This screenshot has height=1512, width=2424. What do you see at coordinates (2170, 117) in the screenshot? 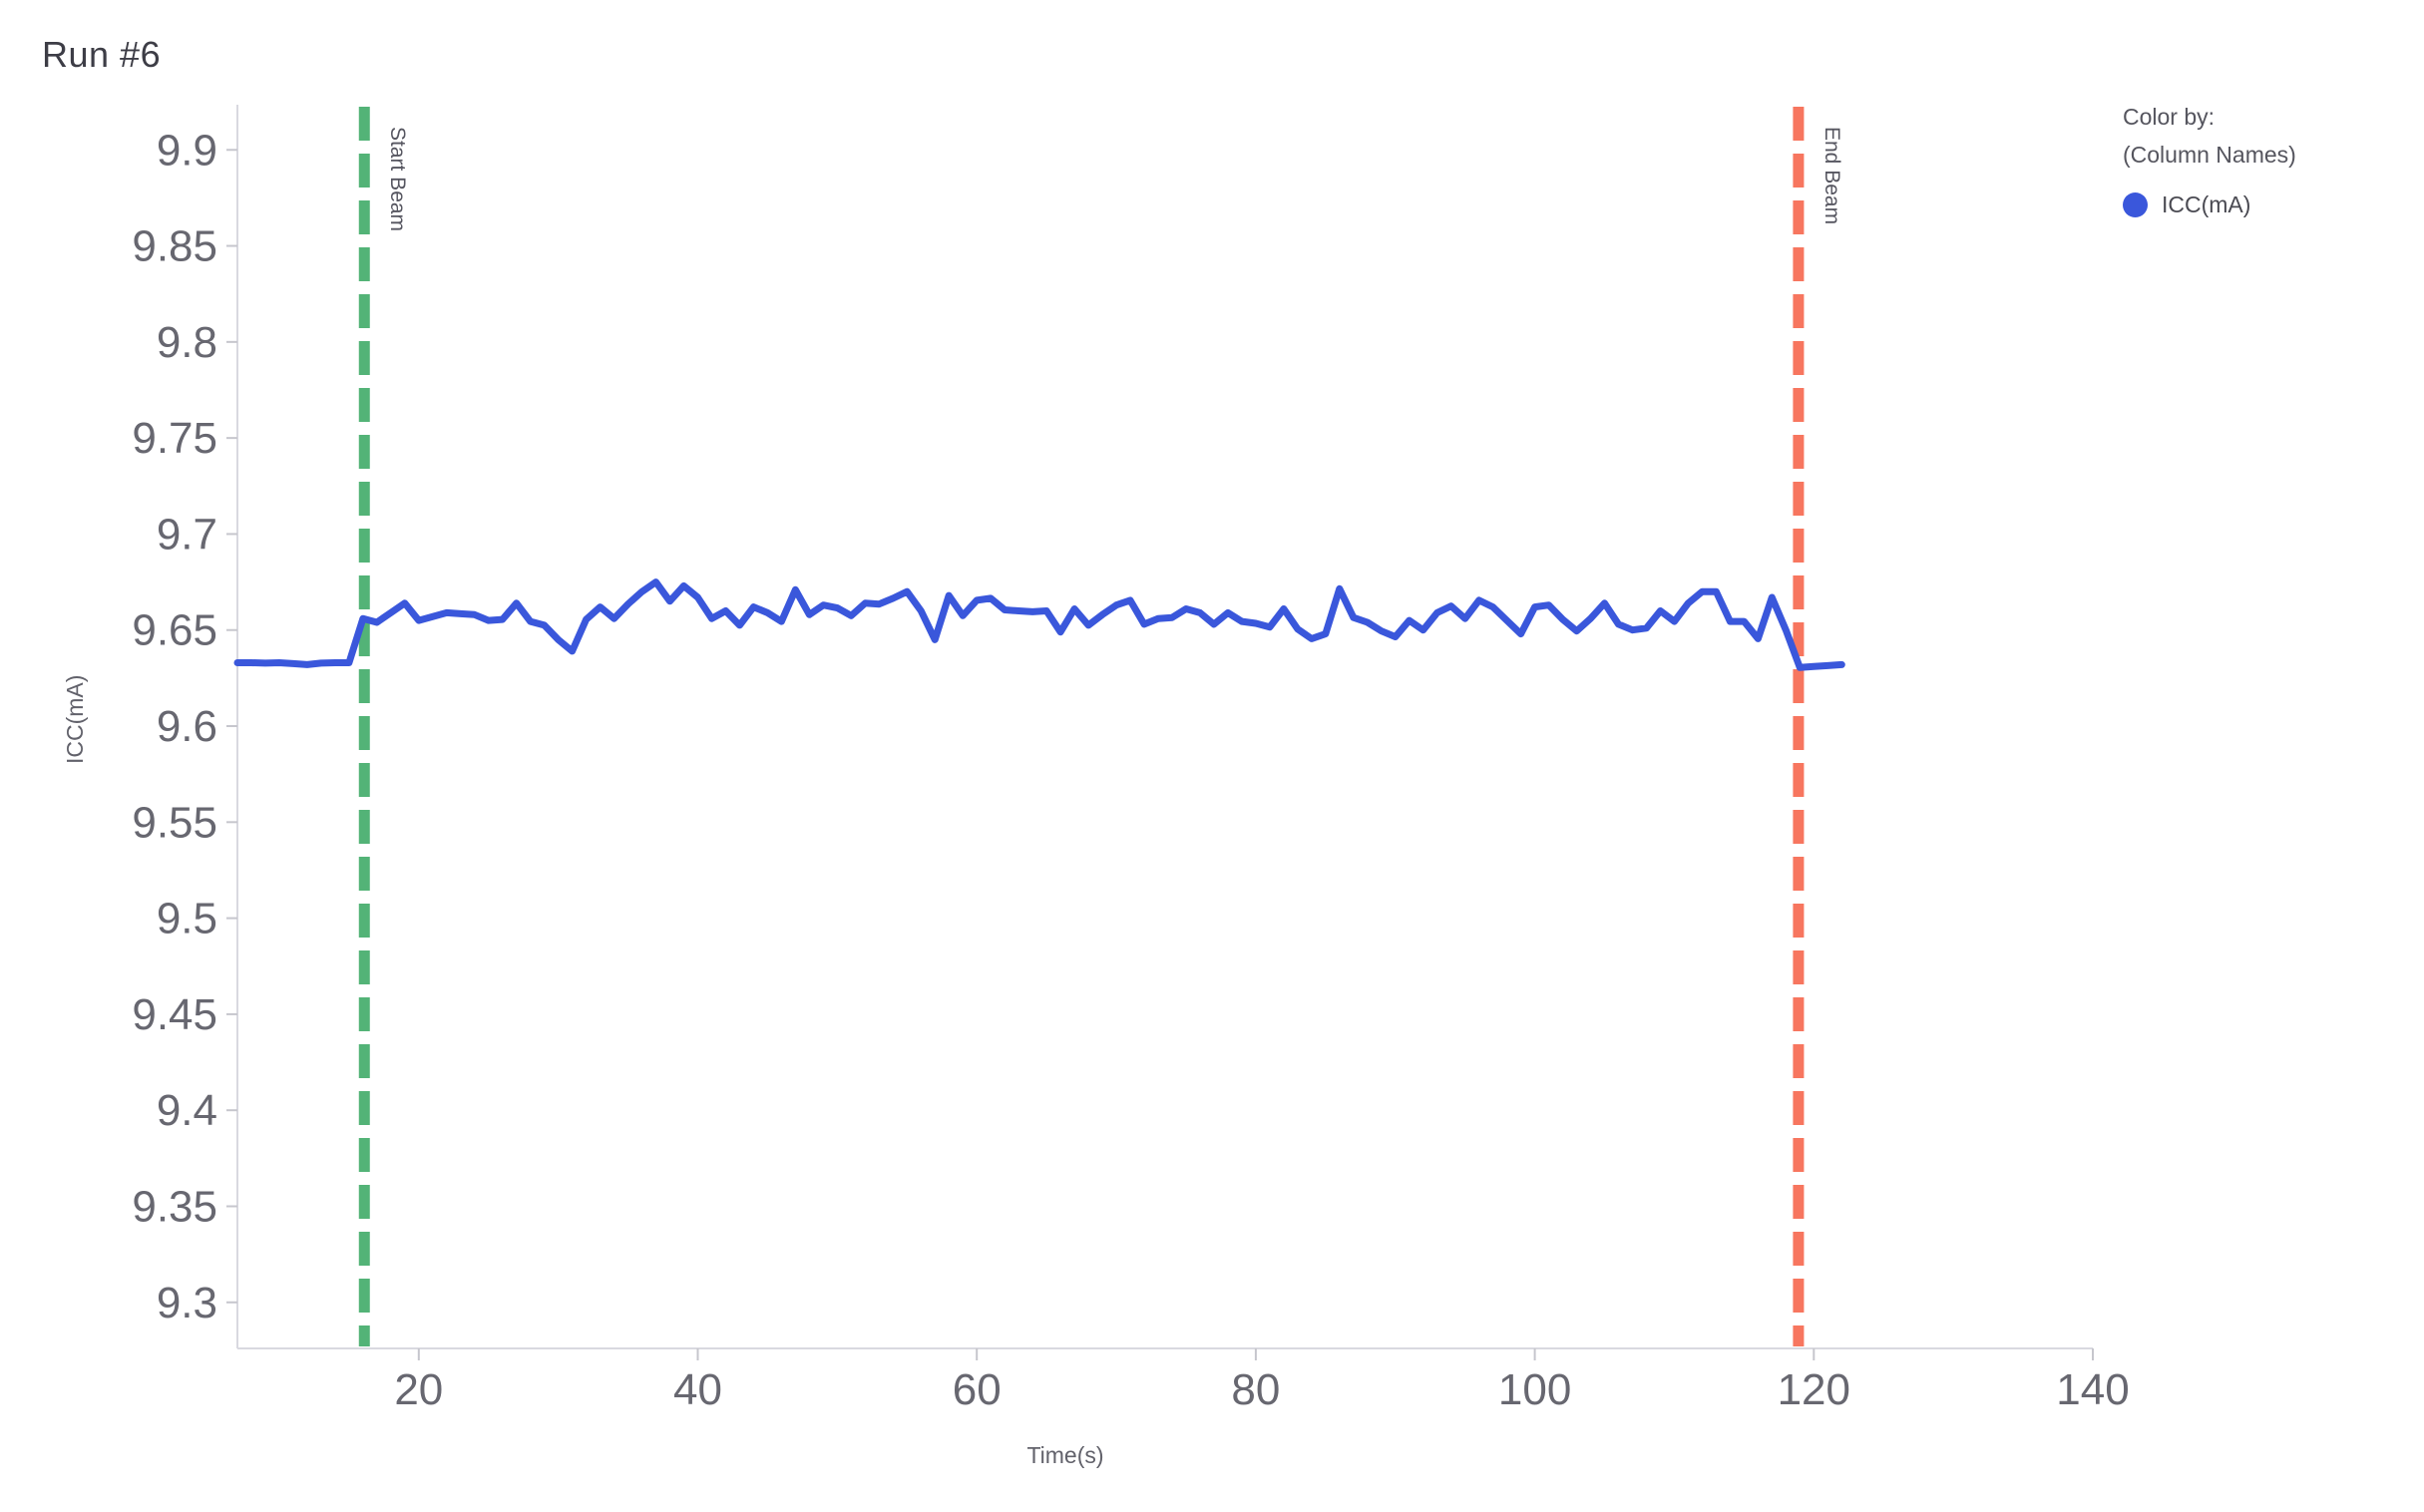
I see `legend-title-line1: Color by:` at bounding box center [2170, 117].